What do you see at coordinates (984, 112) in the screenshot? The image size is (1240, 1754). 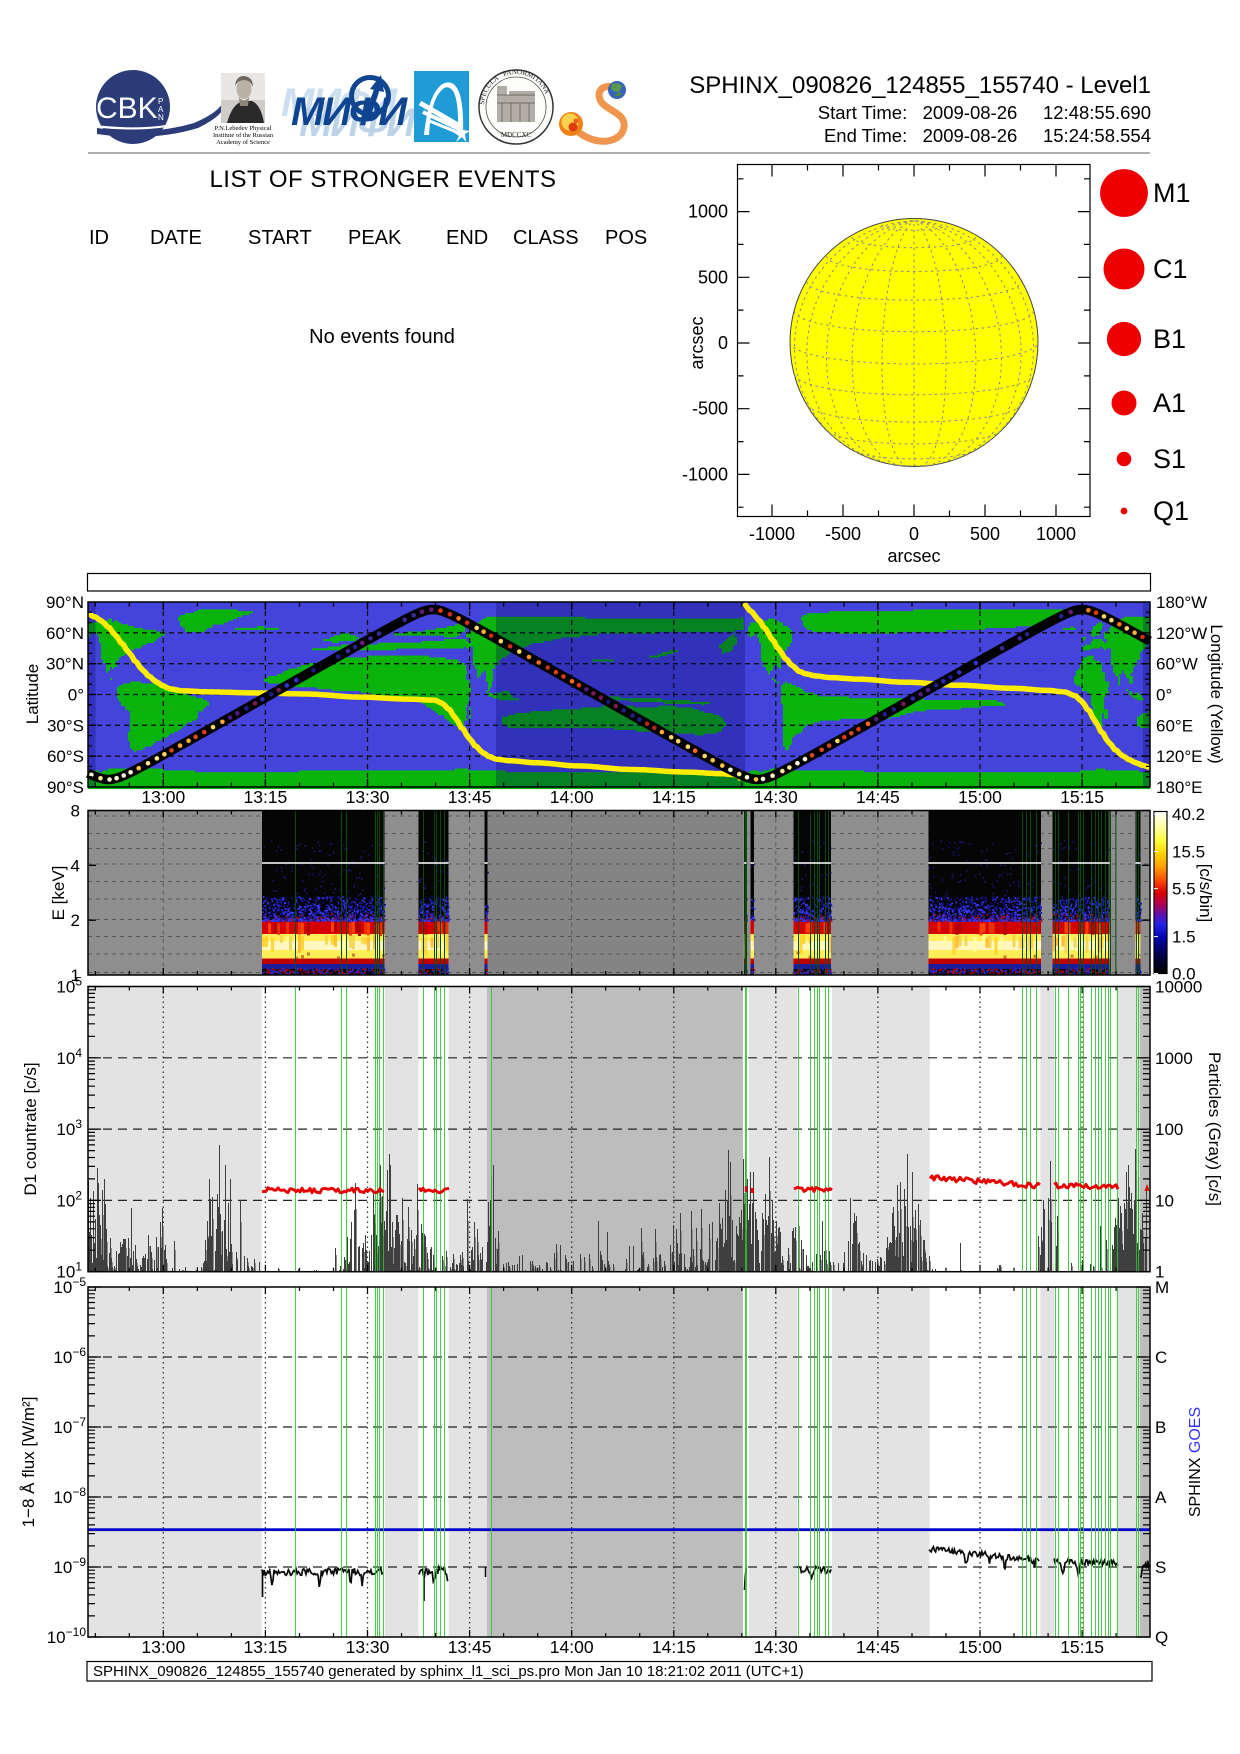 I see `svg-text:Start Time: 2009-08-26 1: Start Time: 2009-08-26 12:48:55.690` at bounding box center [984, 112].